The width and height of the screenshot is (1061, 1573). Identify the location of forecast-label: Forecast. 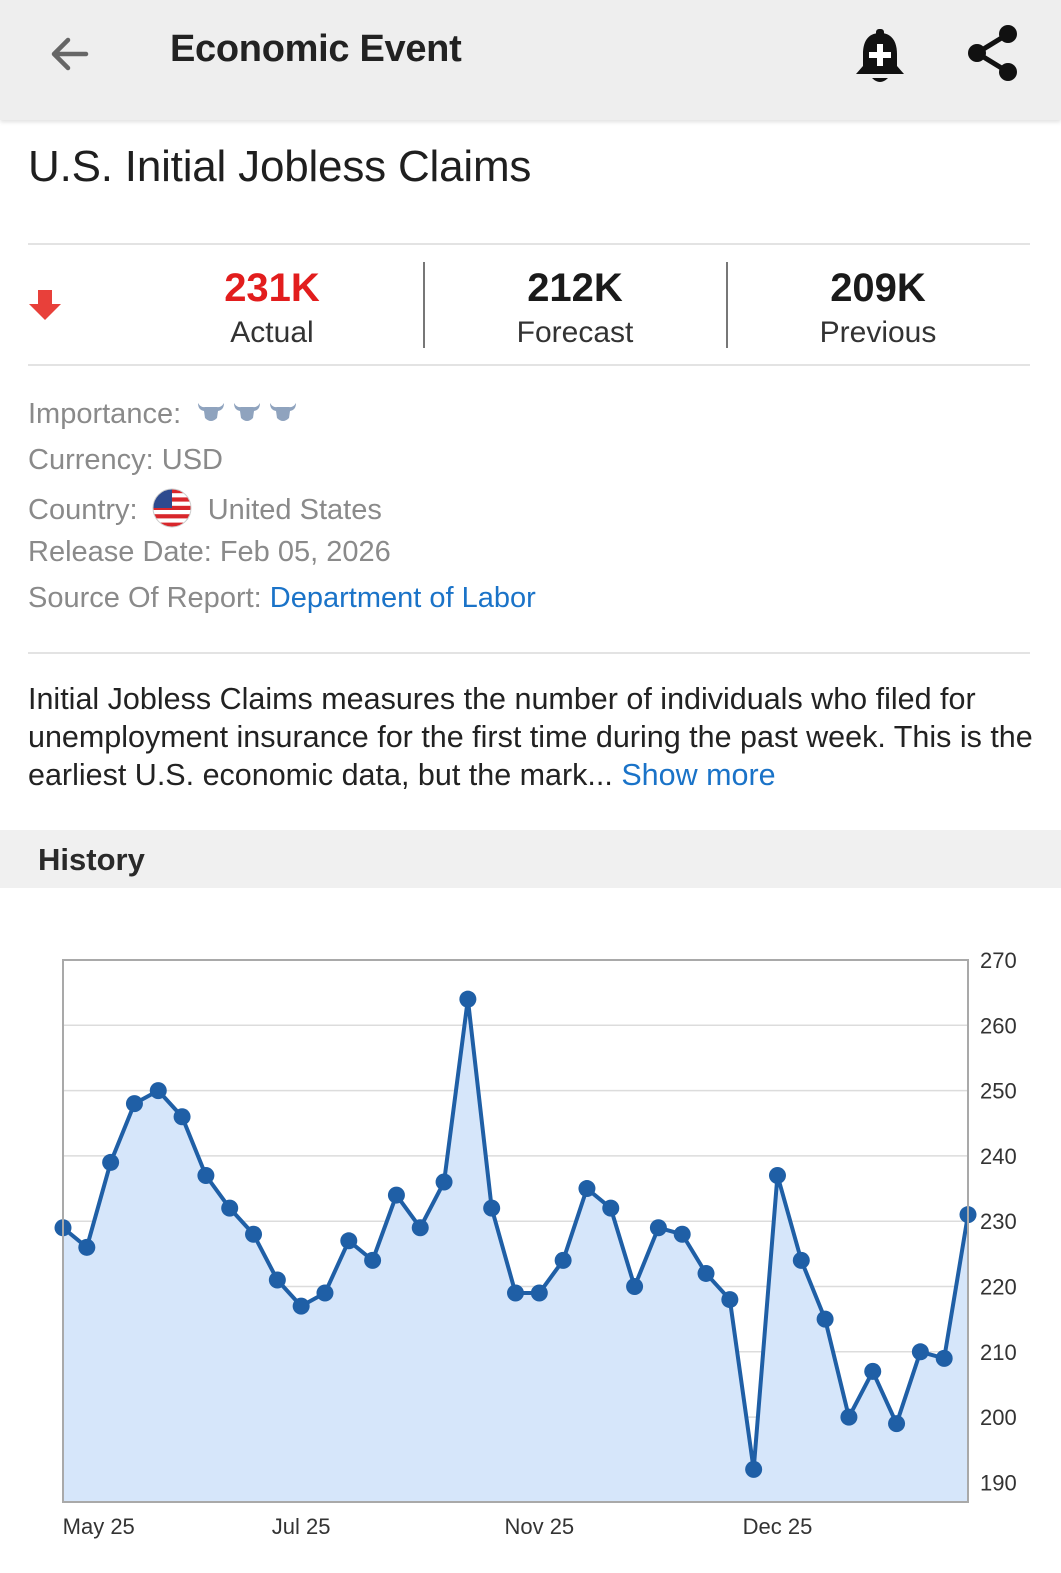
(575, 332).